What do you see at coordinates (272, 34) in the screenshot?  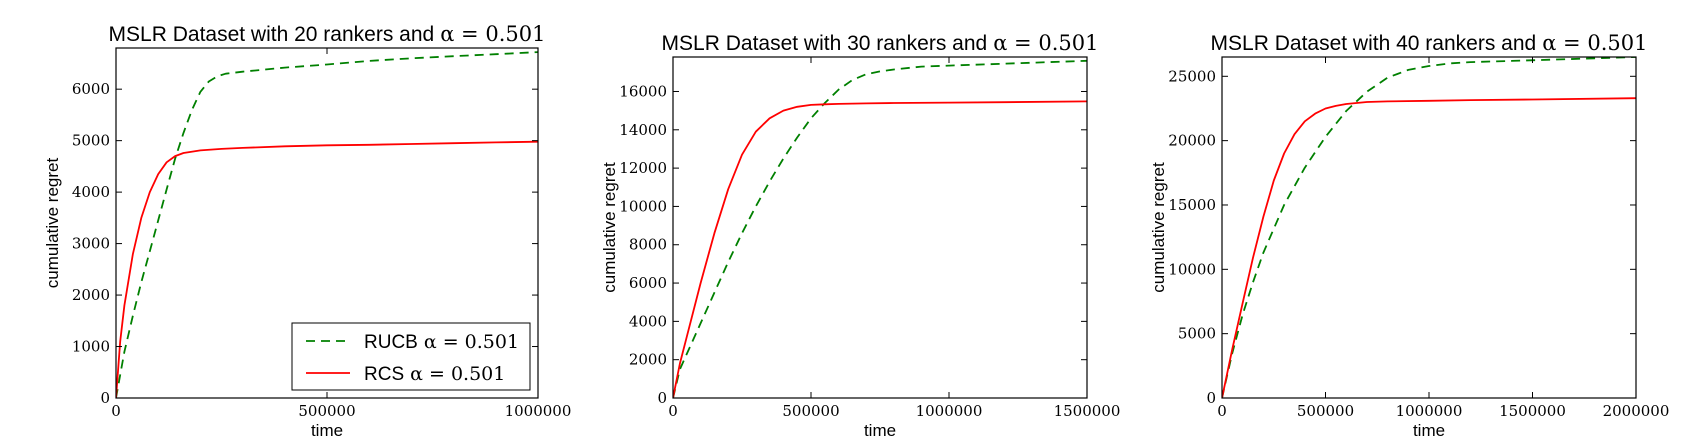 I see `chart-title-text: MSLR Dataset with 20 rankers and` at bounding box center [272, 34].